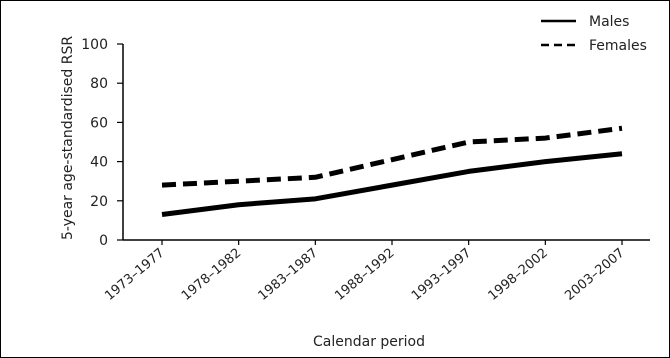  Describe the element at coordinates (99, 84) in the screenshot. I see `y-tick-label: 80` at that location.